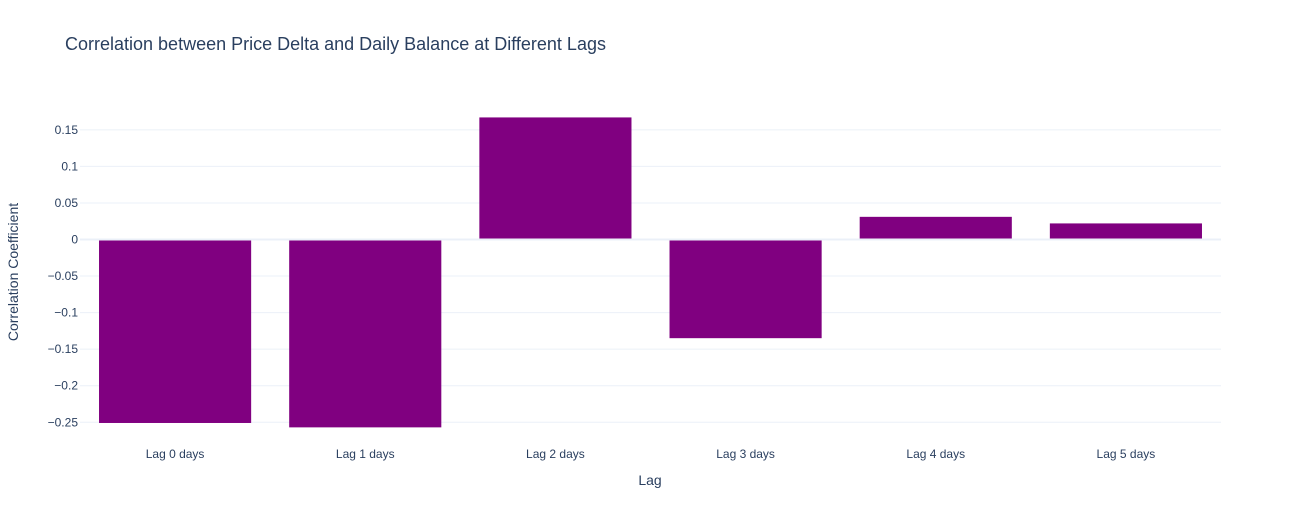 The width and height of the screenshot is (1301, 530). I want to click on y-tick-label: −0.2, so click(66, 386).